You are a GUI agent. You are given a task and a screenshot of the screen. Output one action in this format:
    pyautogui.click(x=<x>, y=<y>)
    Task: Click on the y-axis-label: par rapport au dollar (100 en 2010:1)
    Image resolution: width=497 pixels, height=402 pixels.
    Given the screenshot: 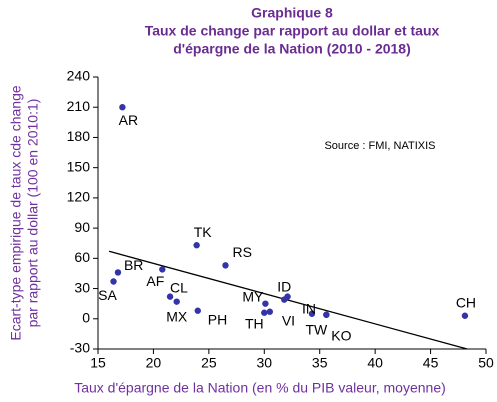 What is the action you would take?
    pyautogui.click(x=33, y=213)
    